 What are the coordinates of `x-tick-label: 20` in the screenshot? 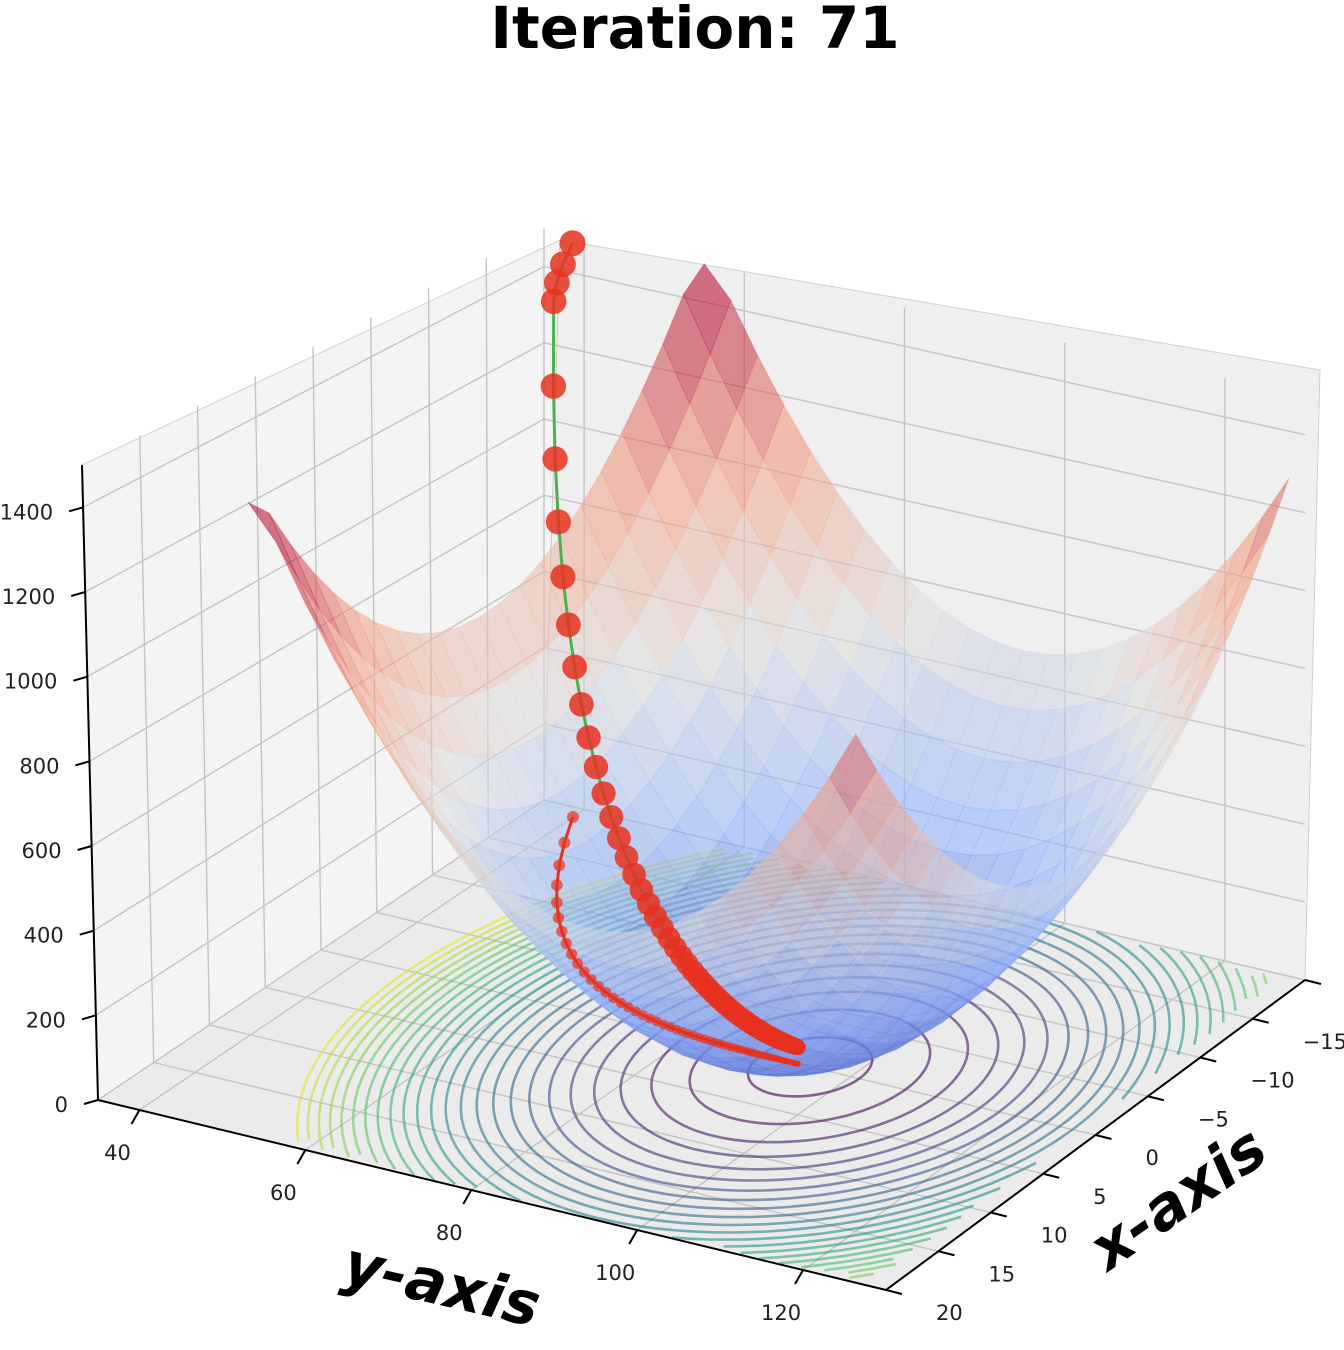 It's located at (949, 1313).